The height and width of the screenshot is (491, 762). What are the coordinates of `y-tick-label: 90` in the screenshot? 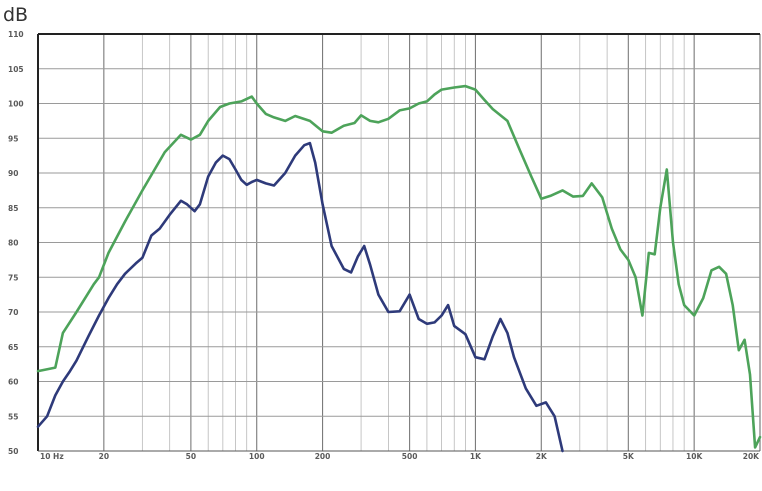 It's located at (13, 173).